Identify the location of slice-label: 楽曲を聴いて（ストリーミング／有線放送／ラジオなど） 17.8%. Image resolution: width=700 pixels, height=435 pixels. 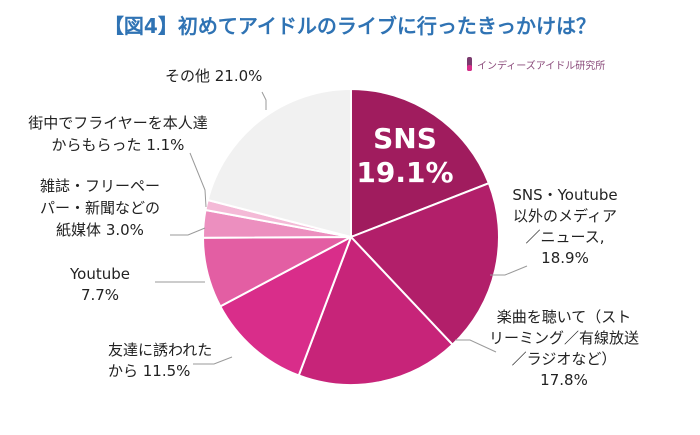
(564, 348).